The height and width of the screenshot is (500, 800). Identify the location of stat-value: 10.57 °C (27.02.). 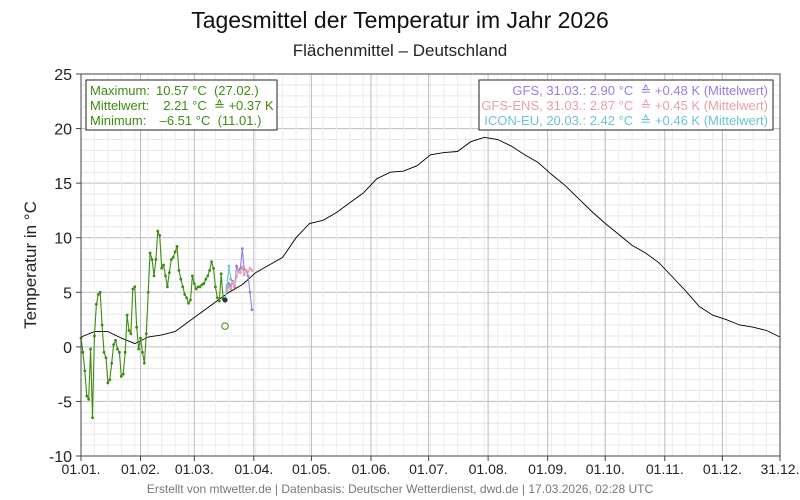
(207, 90).